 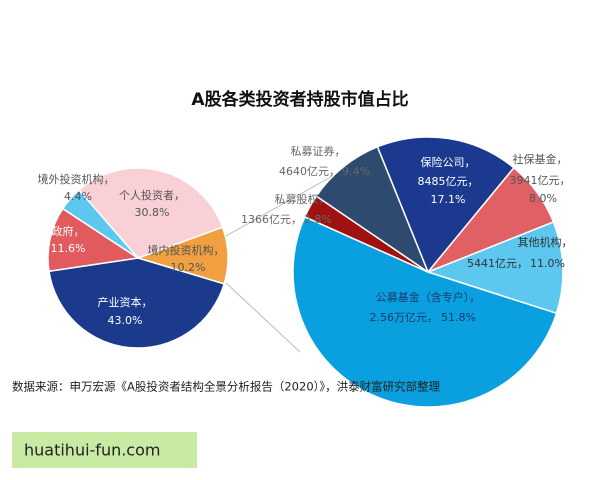 What do you see at coordinates (540, 159) in the screenshot?
I see `slice-label: 社保基金，` at bounding box center [540, 159].